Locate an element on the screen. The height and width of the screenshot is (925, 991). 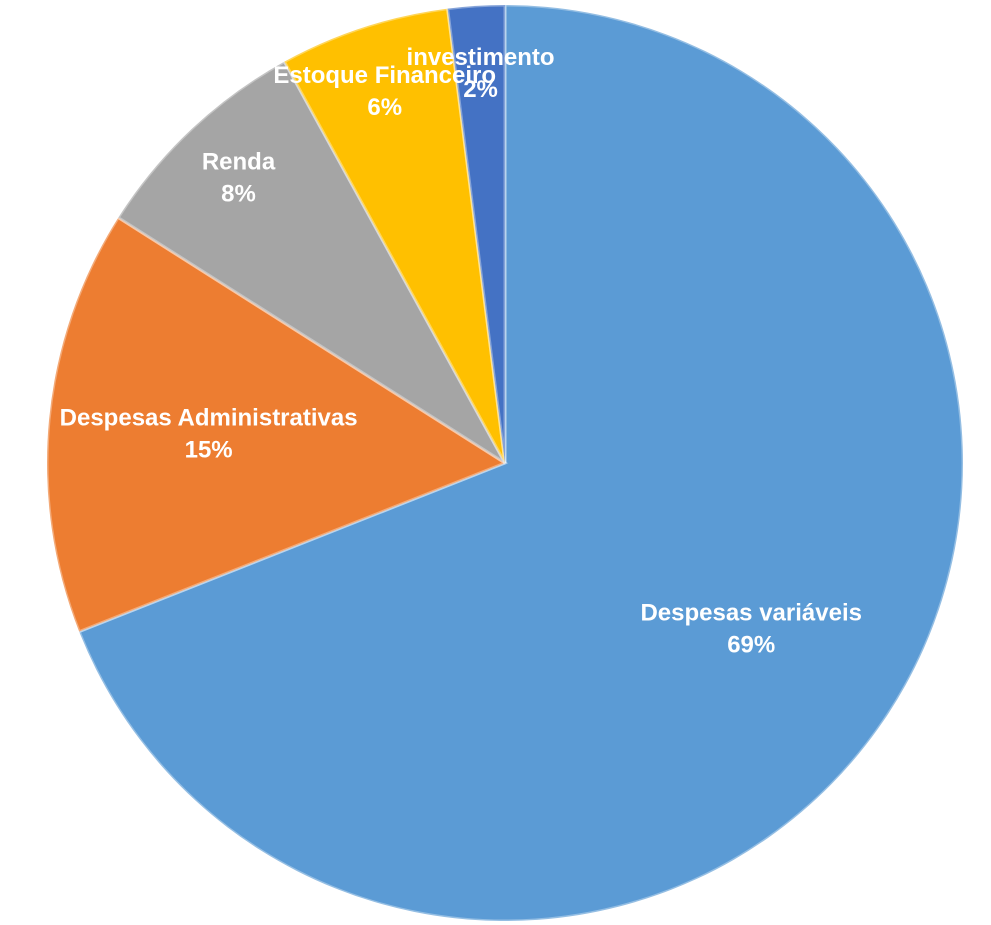
slice-label: Despesas Administrativas is located at coordinates (209, 417).